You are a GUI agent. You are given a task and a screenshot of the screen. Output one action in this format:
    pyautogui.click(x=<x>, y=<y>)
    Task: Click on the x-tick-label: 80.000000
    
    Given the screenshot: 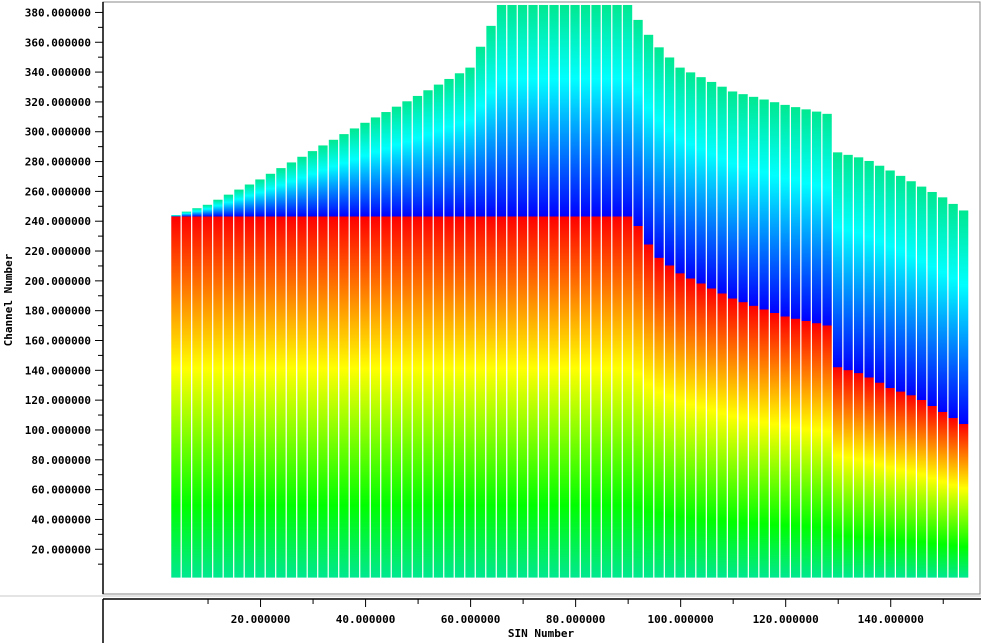 What is the action you would take?
    pyautogui.click(x=576, y=619)
    